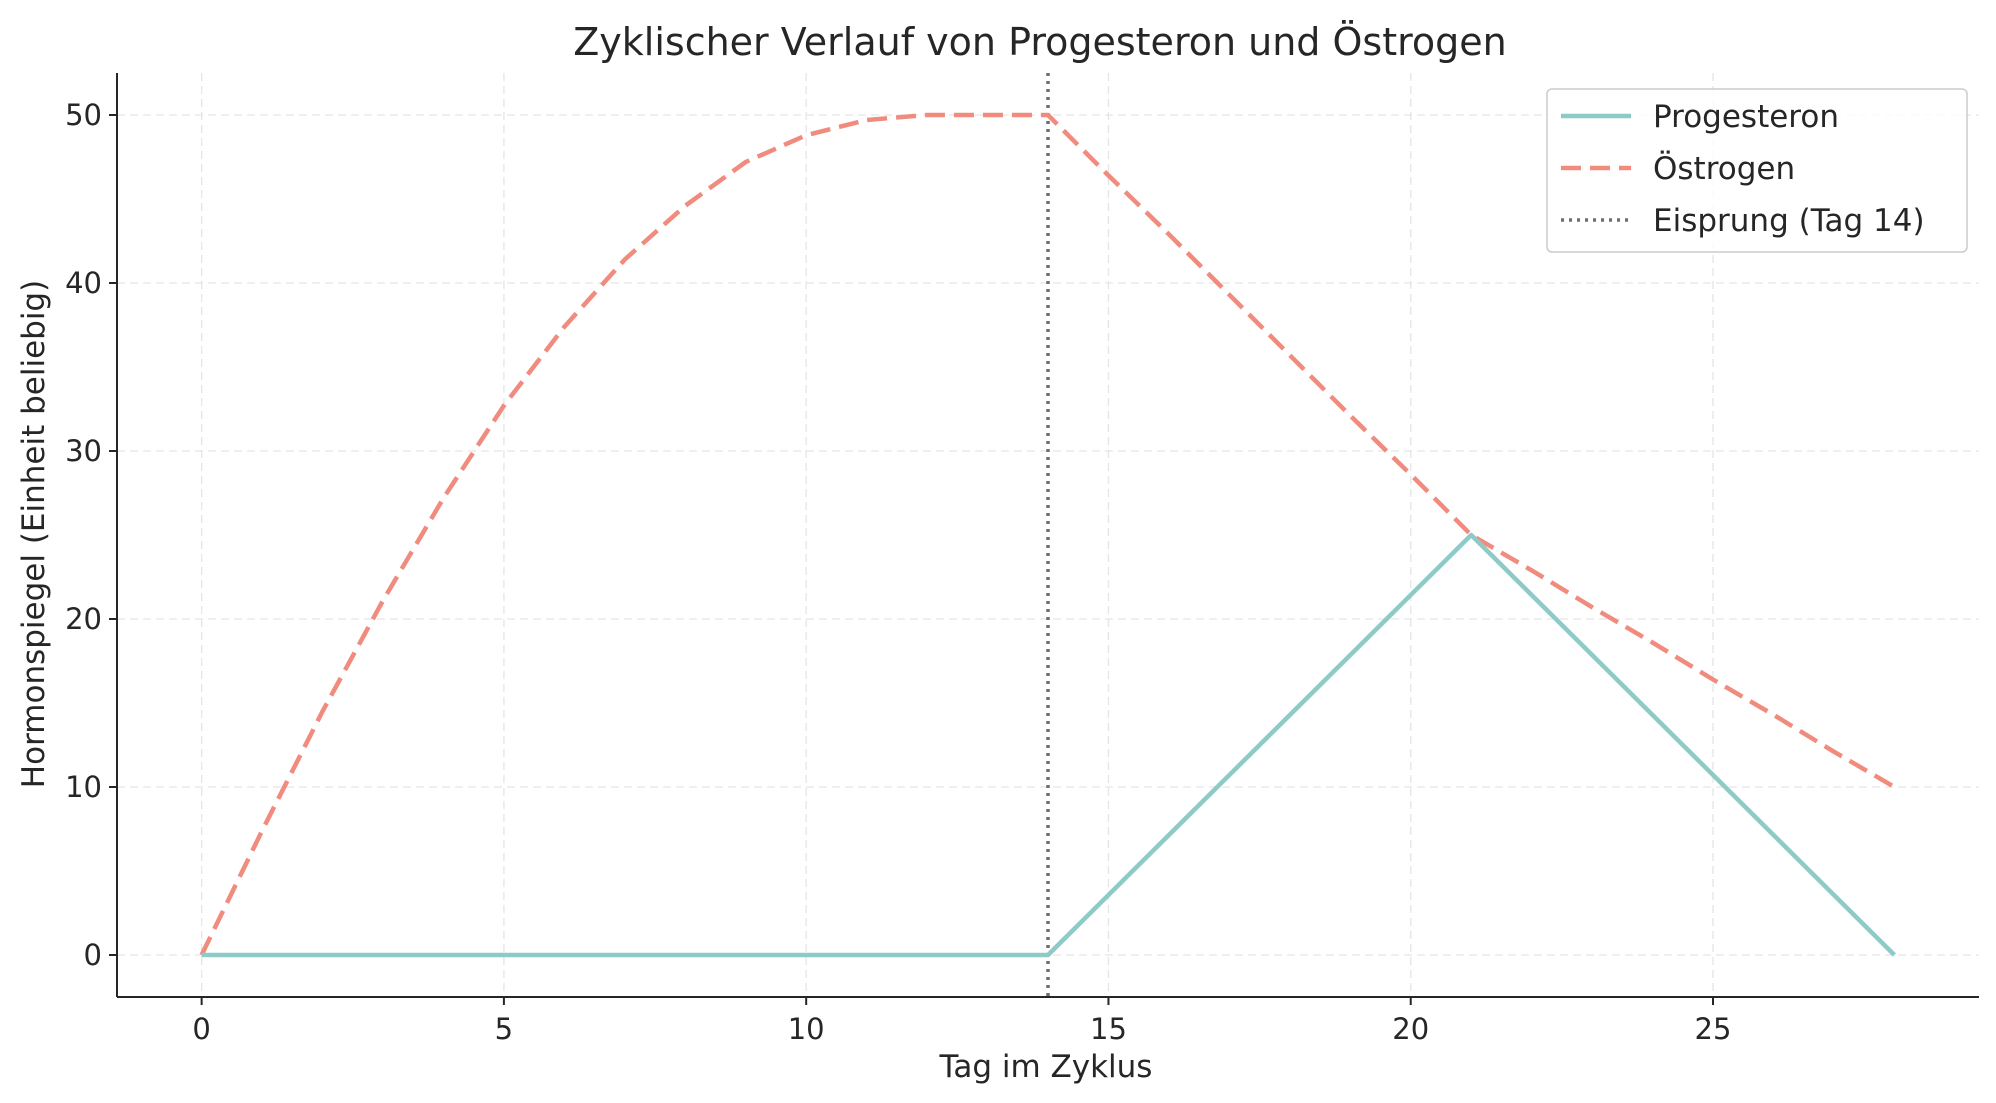 The width and height of the screenshot is (1996, 1103). What do you see at coordinates (83, 283) in the screenshot?
I see `y-tick-label: 40` at bounding box center [83, 283].